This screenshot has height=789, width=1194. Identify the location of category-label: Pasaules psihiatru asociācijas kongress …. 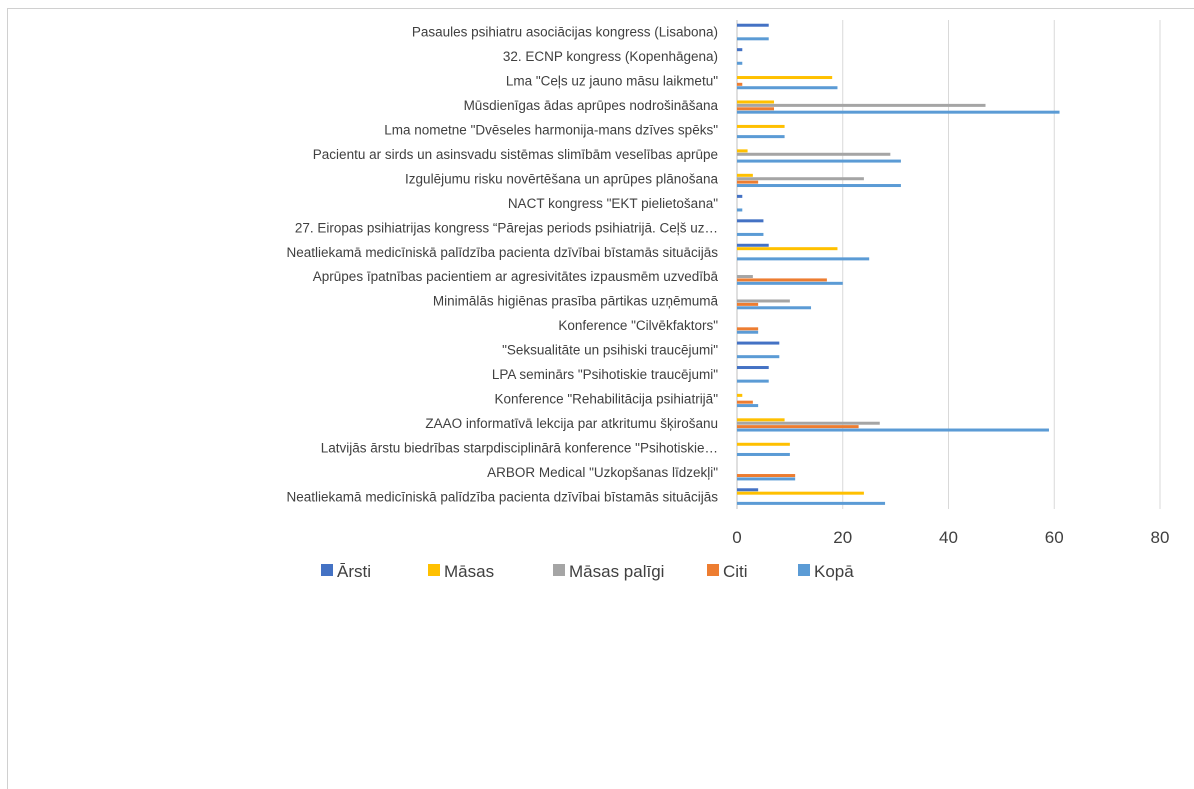
(565, 32).